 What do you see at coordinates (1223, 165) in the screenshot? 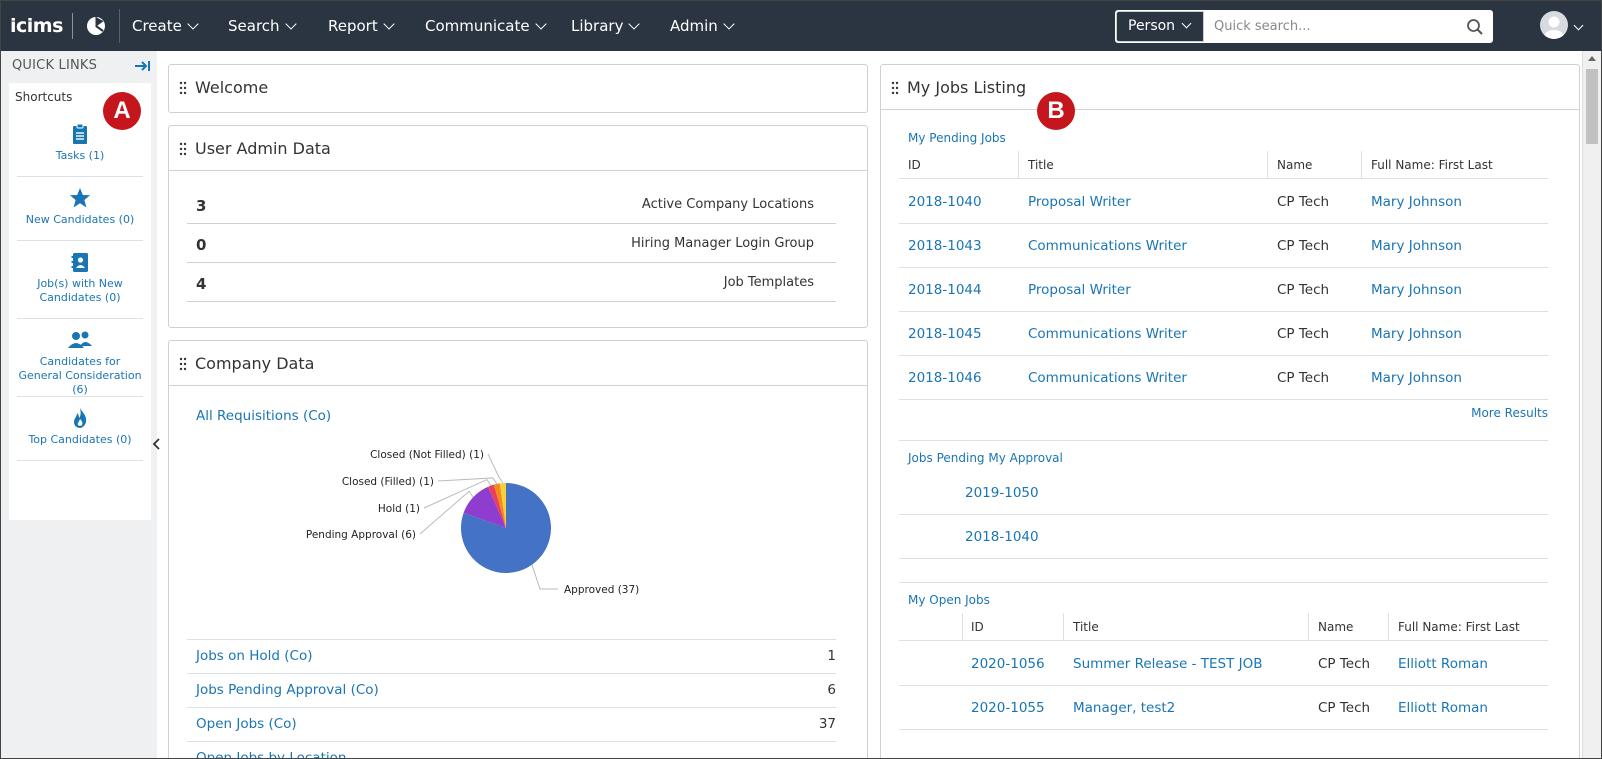
I see `pending-table-header: ID Title Name Full Name: First Last` at bounding box center [1223, 165].